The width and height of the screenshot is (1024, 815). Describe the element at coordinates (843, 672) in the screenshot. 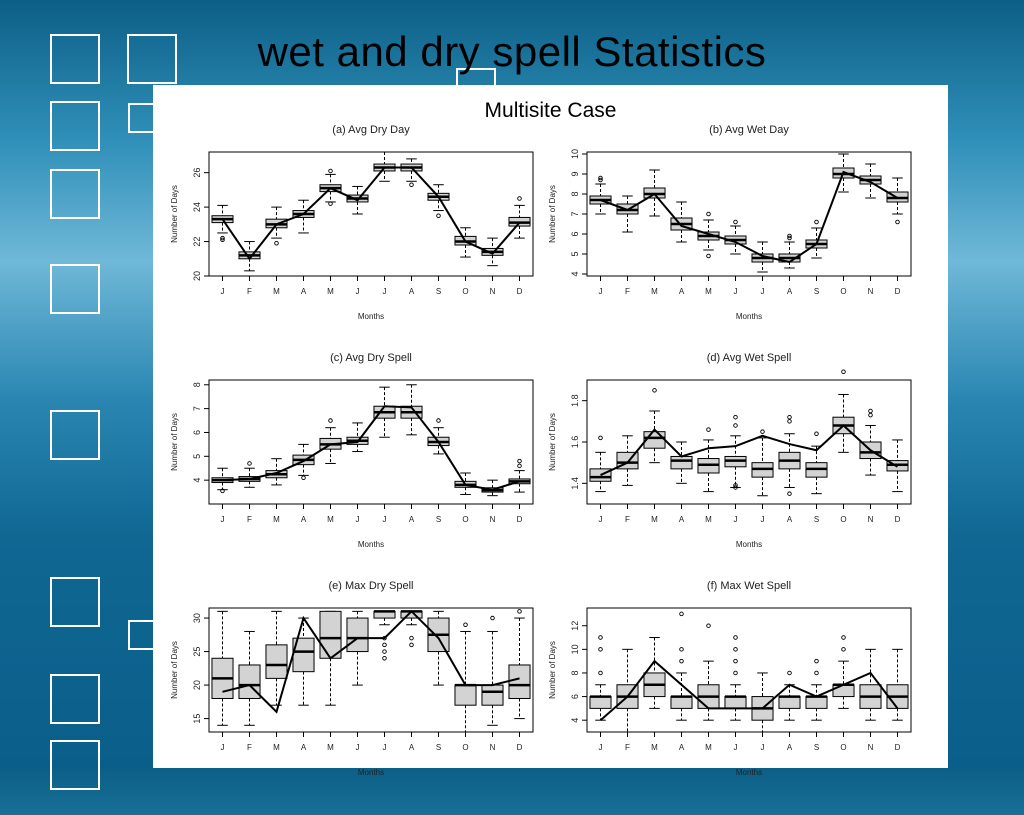

I see `box-O` at that location.